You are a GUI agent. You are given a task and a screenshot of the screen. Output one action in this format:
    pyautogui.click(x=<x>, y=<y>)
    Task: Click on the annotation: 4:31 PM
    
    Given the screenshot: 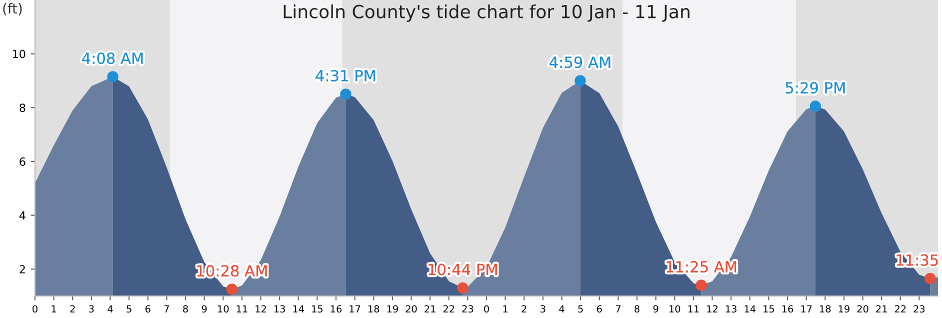 What is the action you would take?
    pyautogui.click(x=346, y=76)
    